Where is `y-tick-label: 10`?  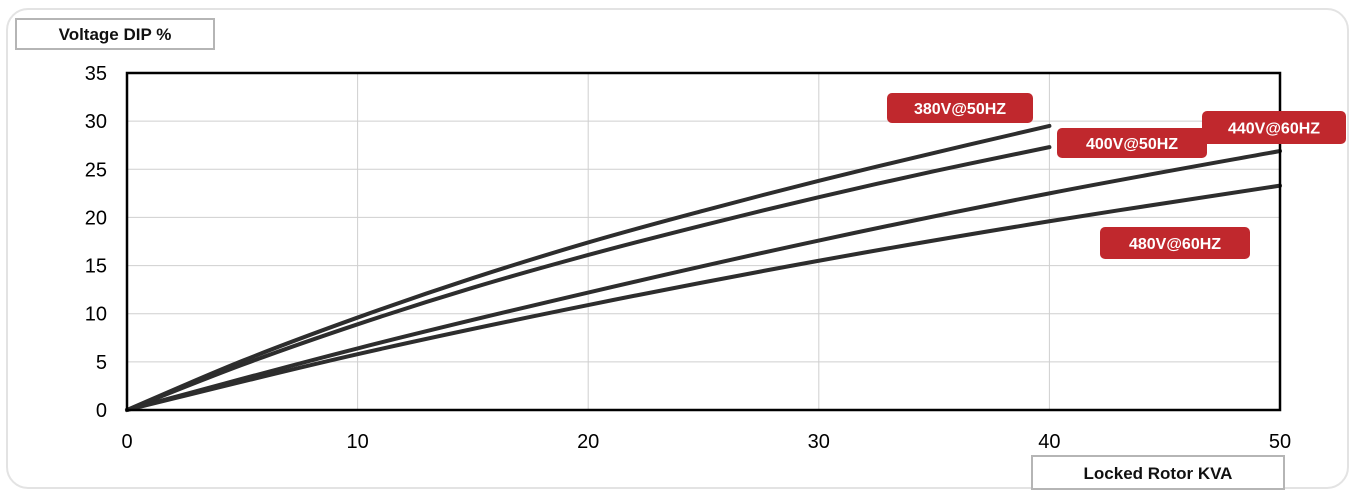
y-tick-label: 10 is located at coordinates (96, 315).